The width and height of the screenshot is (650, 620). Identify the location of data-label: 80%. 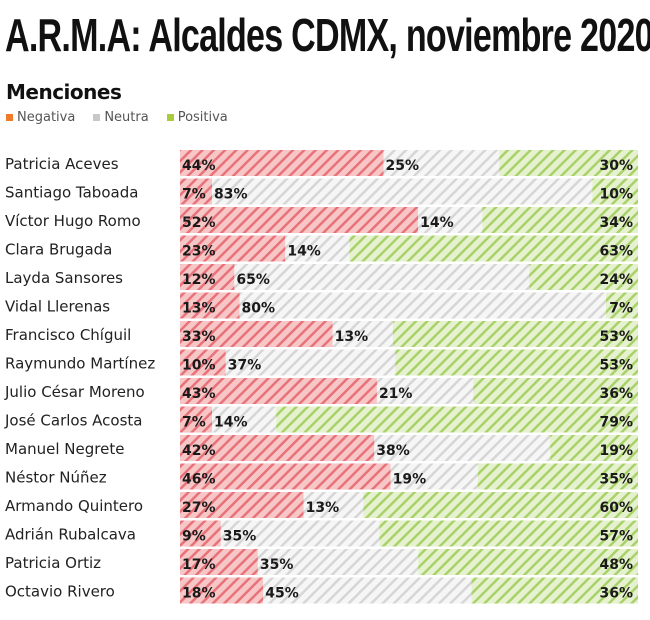
(259, 309).